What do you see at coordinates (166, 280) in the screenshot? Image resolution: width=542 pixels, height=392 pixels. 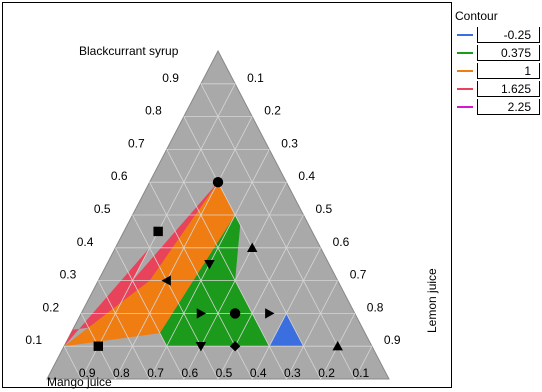 I see `data-point-triangle-left` at bounding box center [166, 280].